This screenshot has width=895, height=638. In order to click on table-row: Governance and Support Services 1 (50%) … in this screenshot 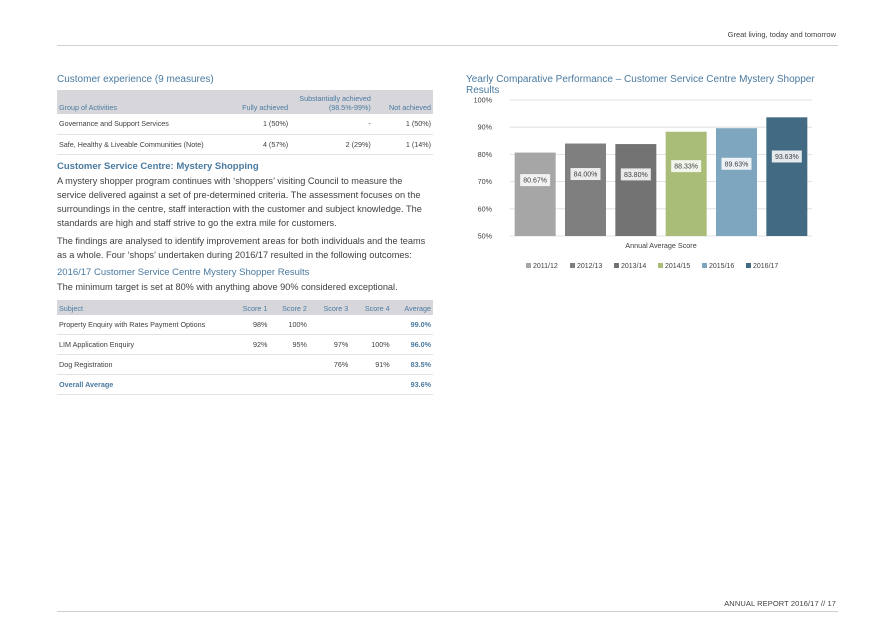, I will do `click(245, 124)`.